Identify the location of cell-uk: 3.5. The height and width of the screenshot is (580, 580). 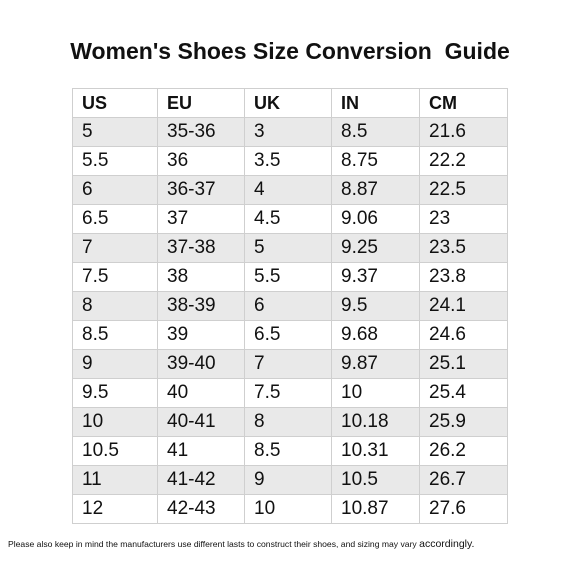
(288, 161).